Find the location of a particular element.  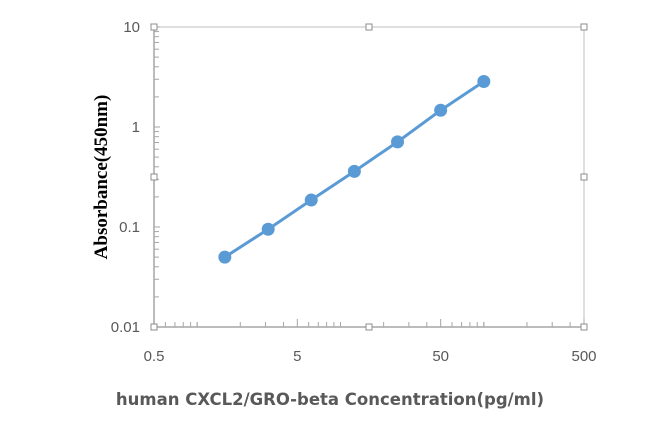

x-tick-label: 5 is located at coordinates (297, 356).